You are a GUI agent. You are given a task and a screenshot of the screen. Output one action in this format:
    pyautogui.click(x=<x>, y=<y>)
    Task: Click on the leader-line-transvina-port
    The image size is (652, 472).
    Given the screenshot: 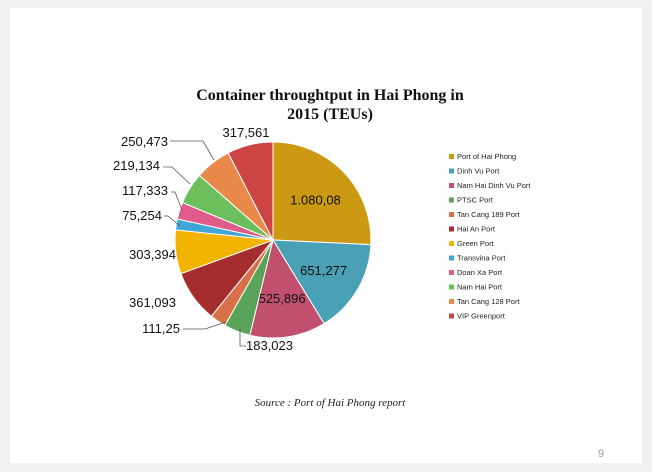 What is the action you would take?
    pyautogui.click(x=172, y=221)
    